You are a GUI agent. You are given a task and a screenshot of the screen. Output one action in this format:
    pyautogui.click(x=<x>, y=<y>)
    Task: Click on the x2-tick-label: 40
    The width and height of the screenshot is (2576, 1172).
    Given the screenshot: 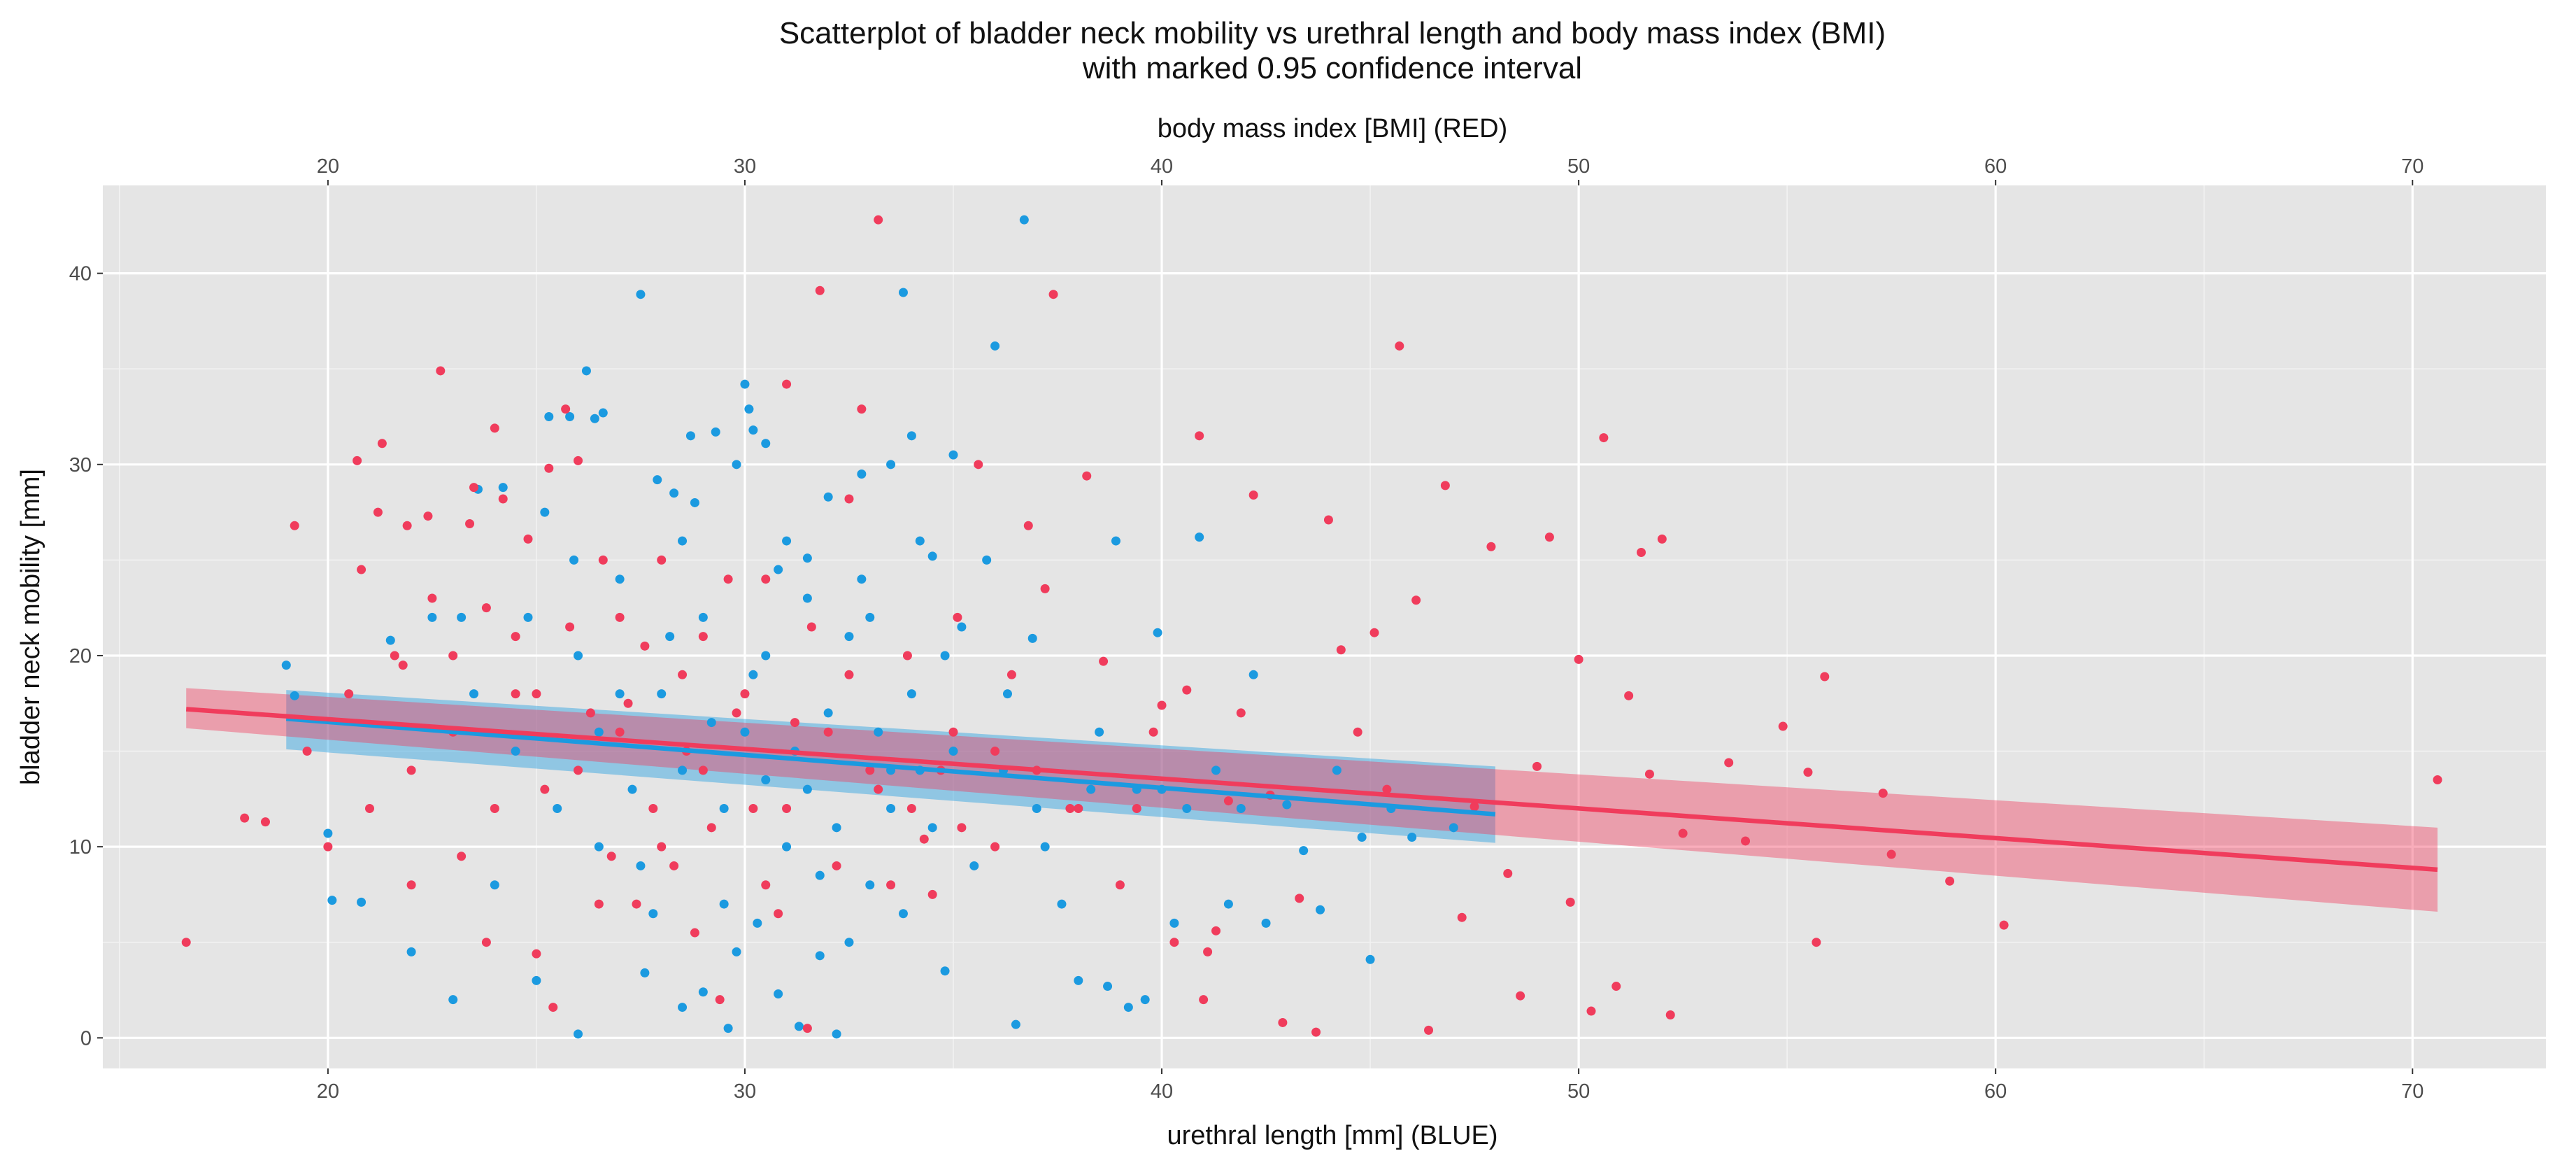 What is the action you would take?
    pyautogui.click(x=1162, y=166)
    